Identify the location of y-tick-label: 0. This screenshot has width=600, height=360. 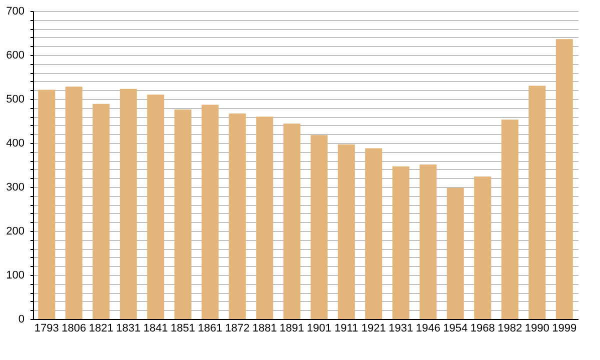
(21, 320).